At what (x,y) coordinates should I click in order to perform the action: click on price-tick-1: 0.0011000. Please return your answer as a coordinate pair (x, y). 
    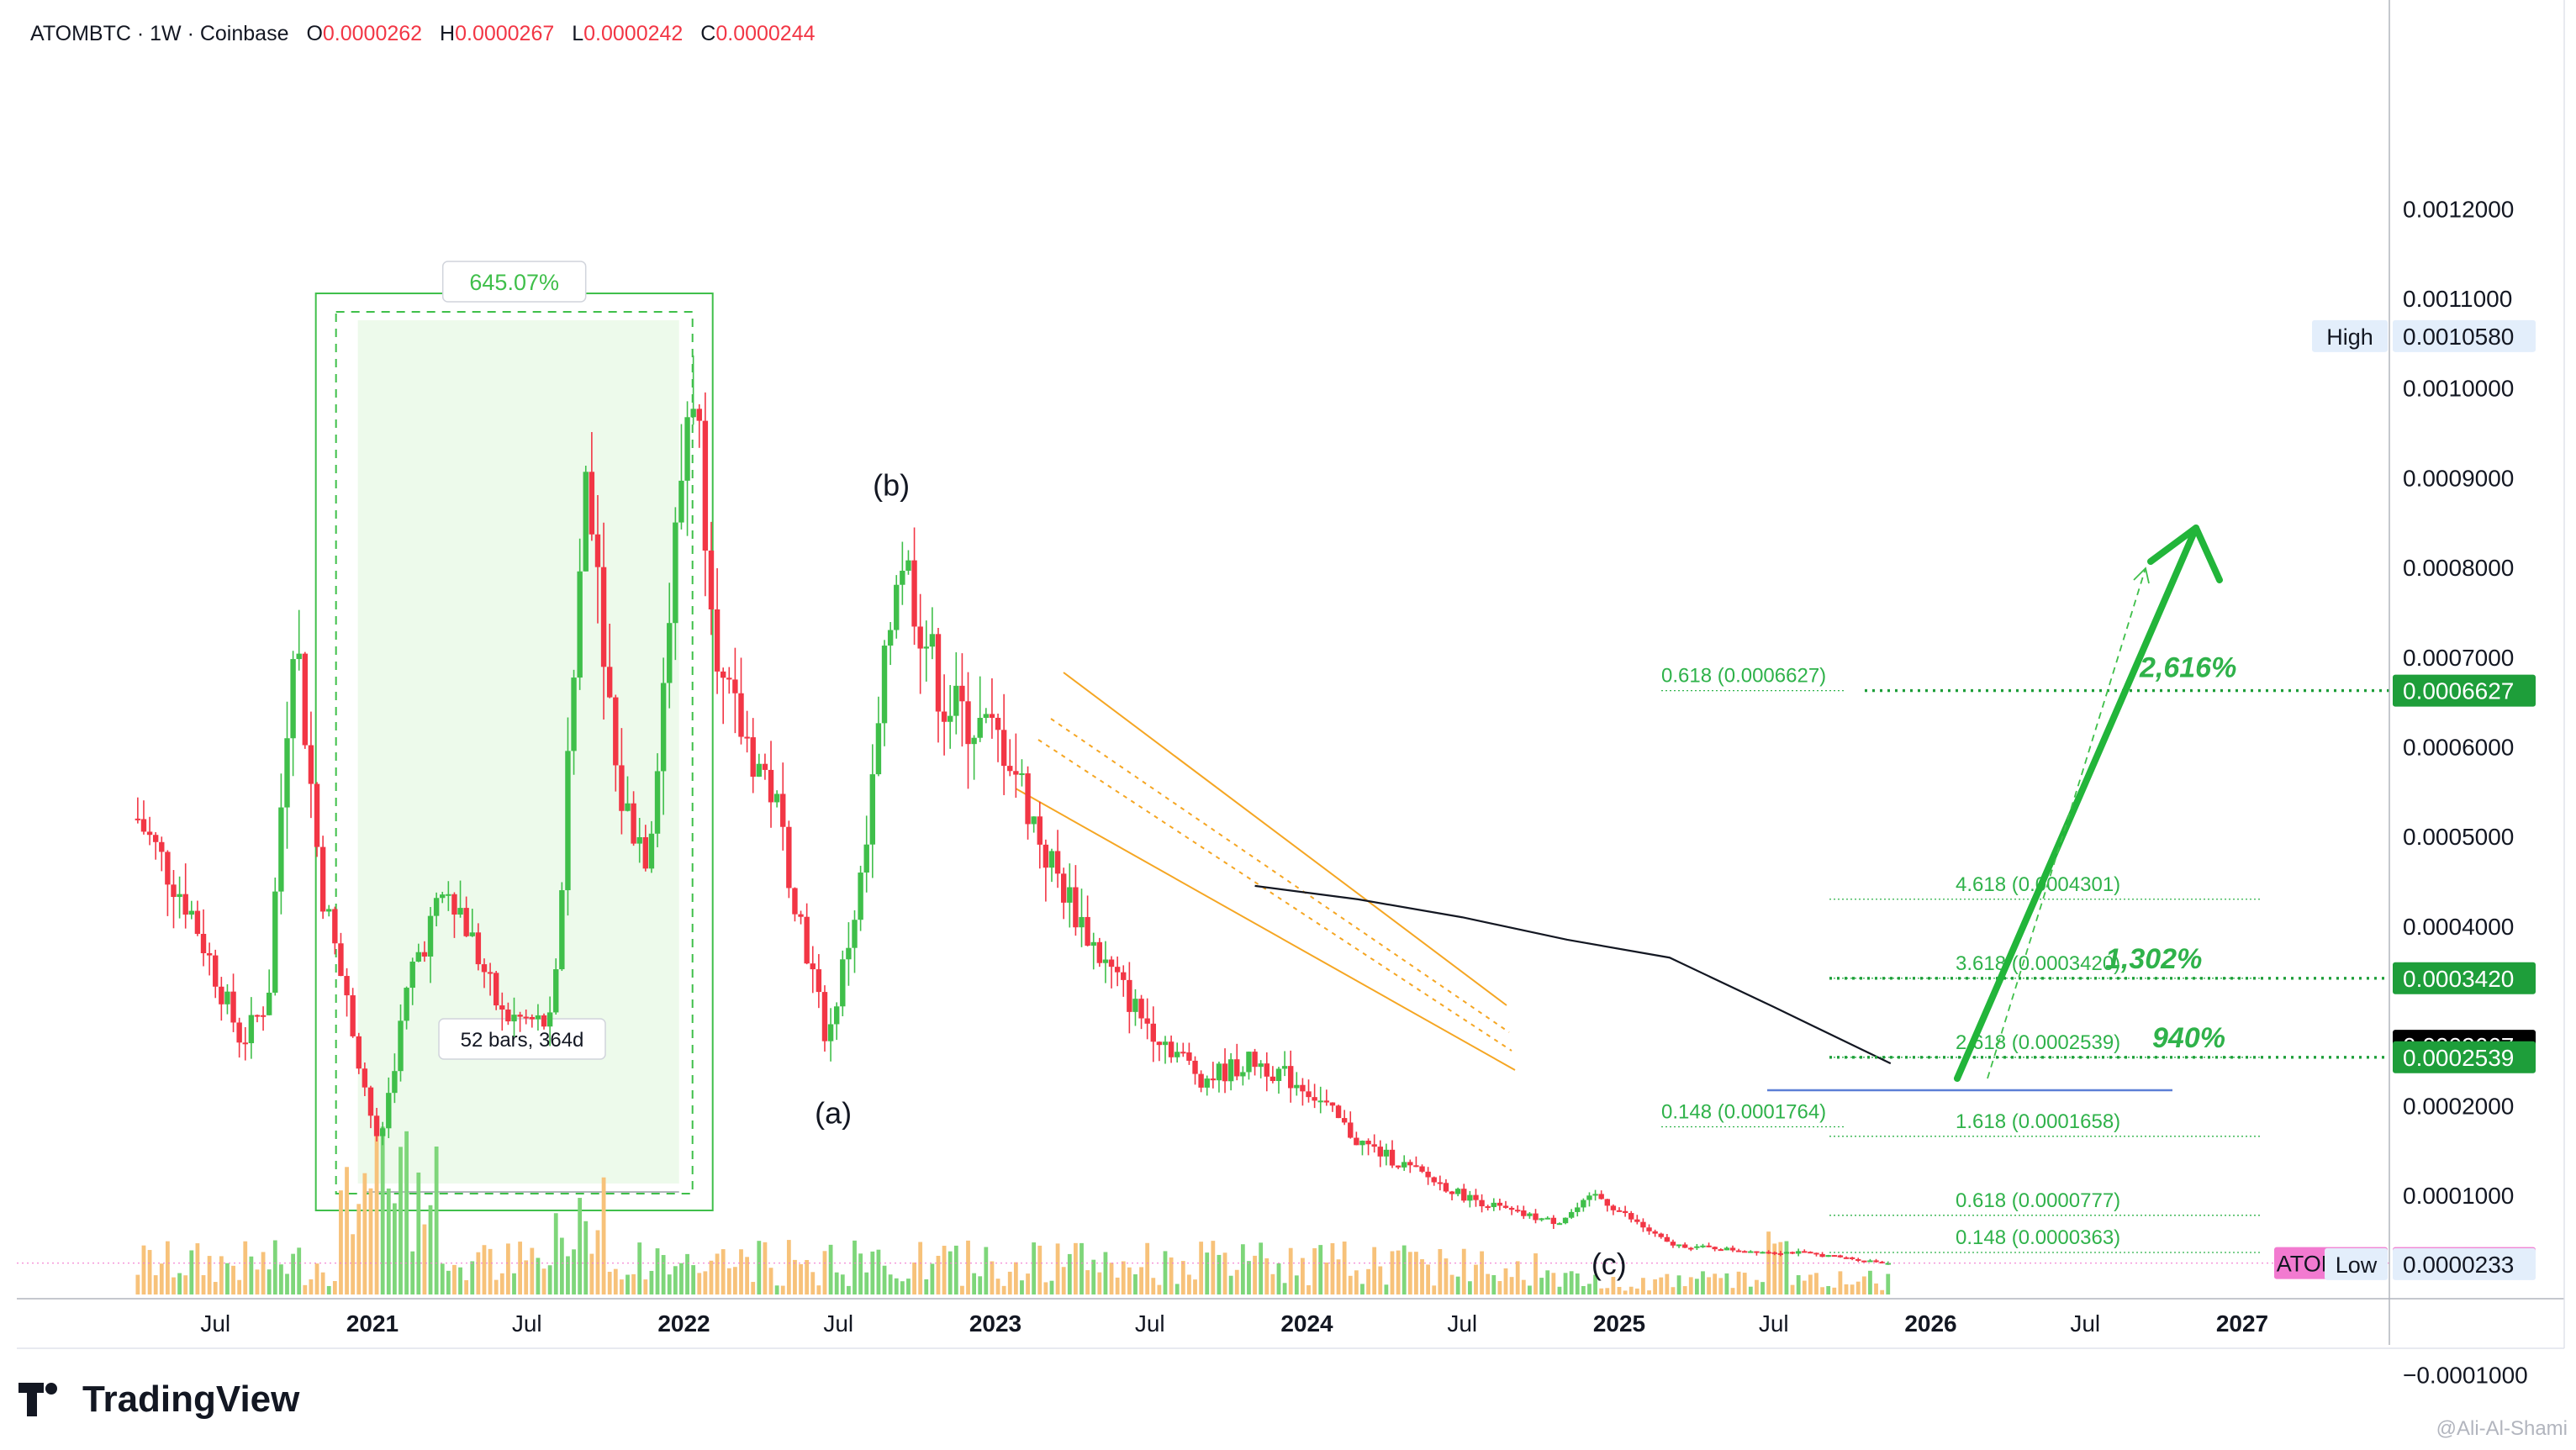
    Looking at the image, I should click on (2458, 299).